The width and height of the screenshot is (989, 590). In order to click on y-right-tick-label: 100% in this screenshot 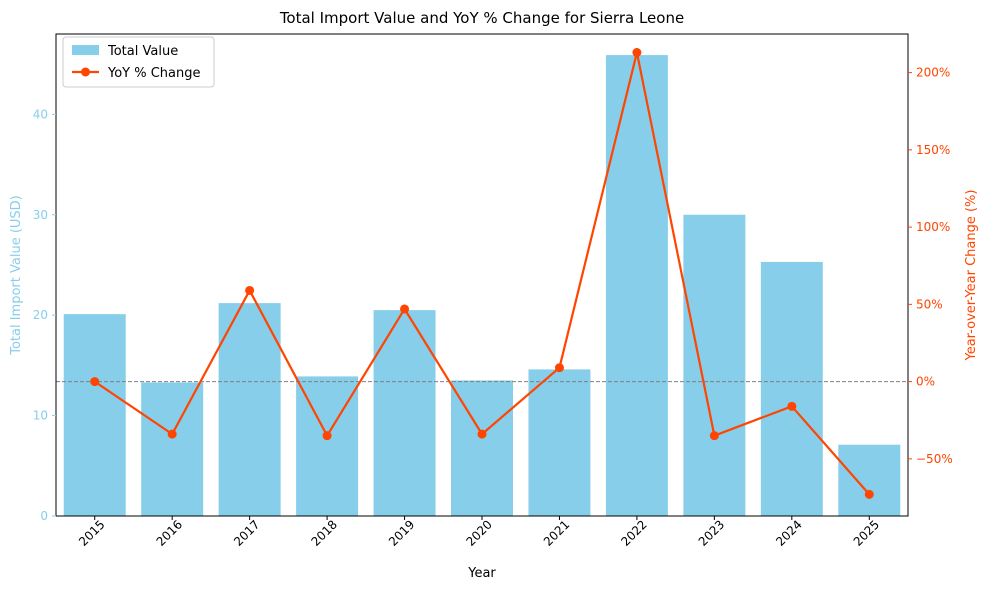, I will do `click(933, 227)`.